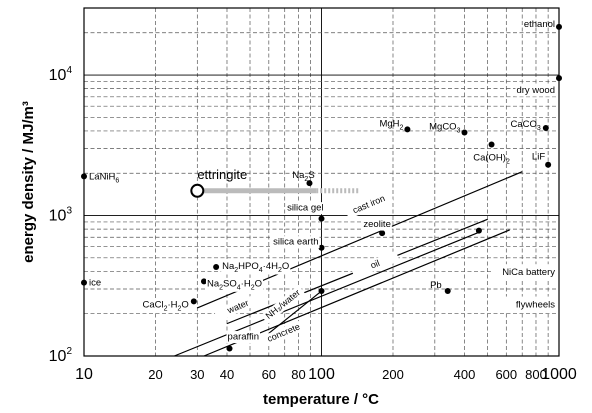  I want to click on label-text: Ca(OH), so click(489, 158).